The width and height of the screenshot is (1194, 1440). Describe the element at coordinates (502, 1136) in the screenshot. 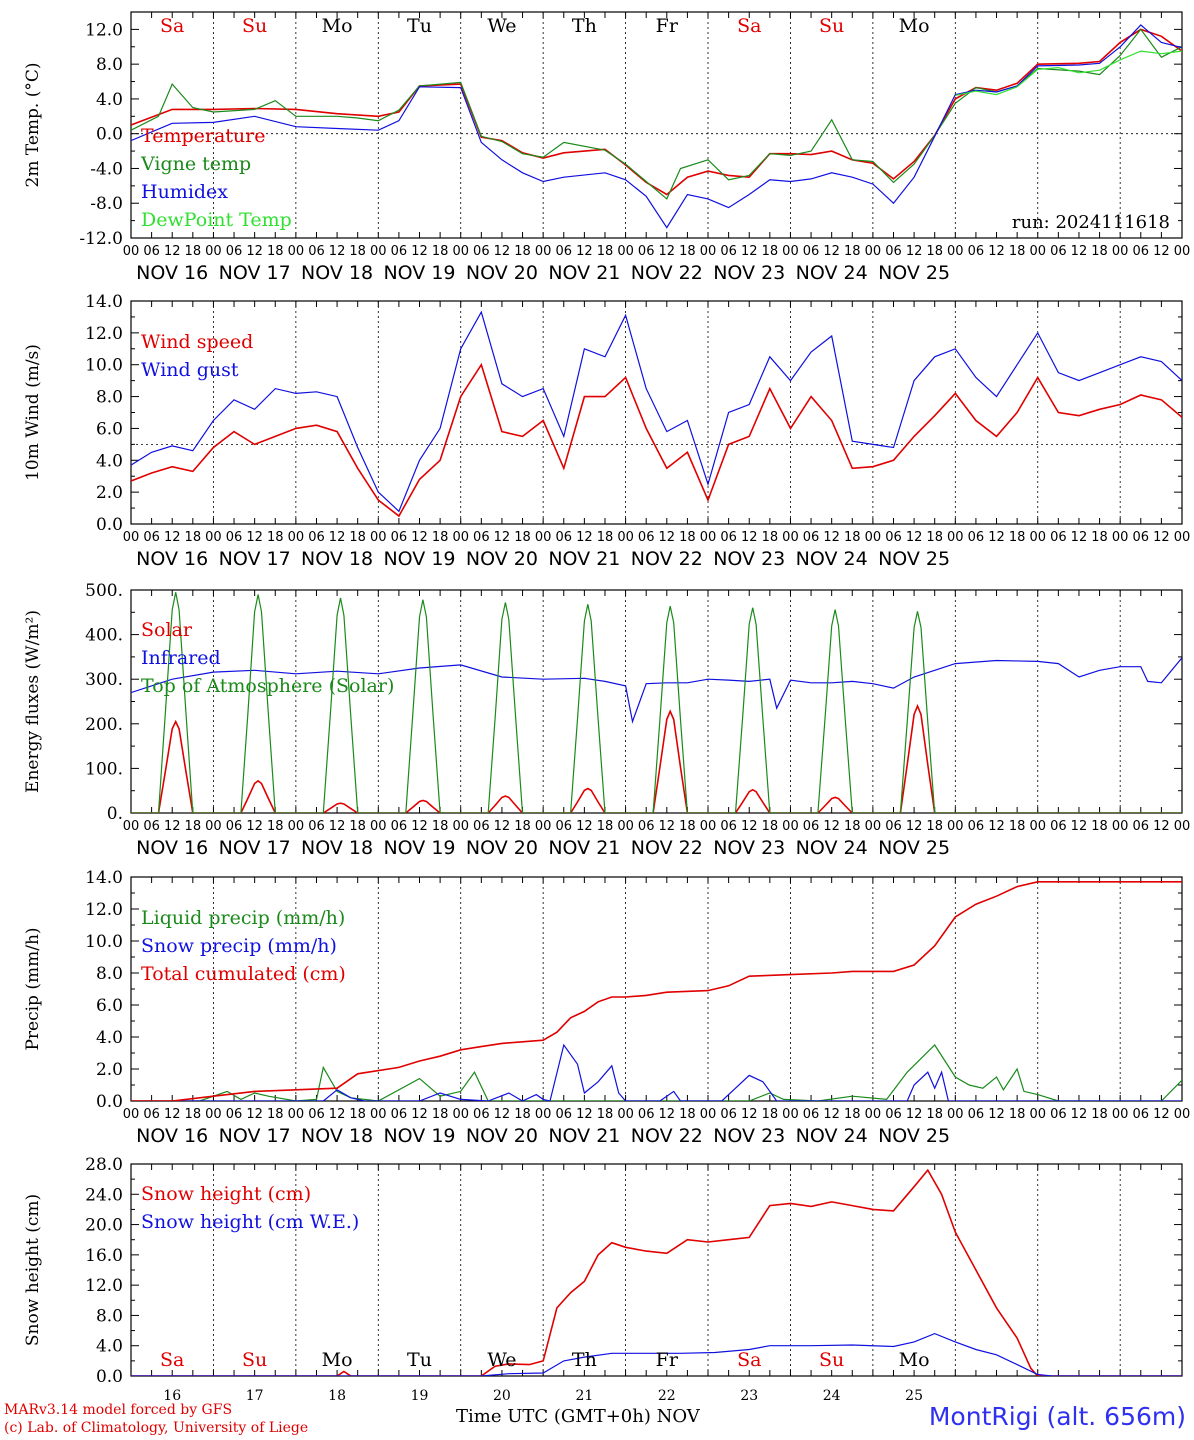

I see `date-label: NOV 20` at that location.